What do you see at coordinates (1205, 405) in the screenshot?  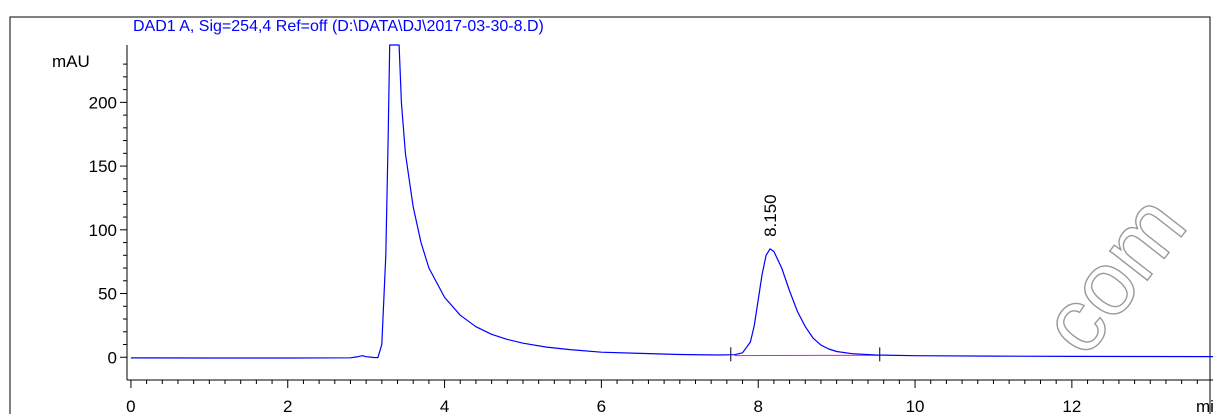 I see `x-axis-label: mi` at bounding box center [1205, 405].